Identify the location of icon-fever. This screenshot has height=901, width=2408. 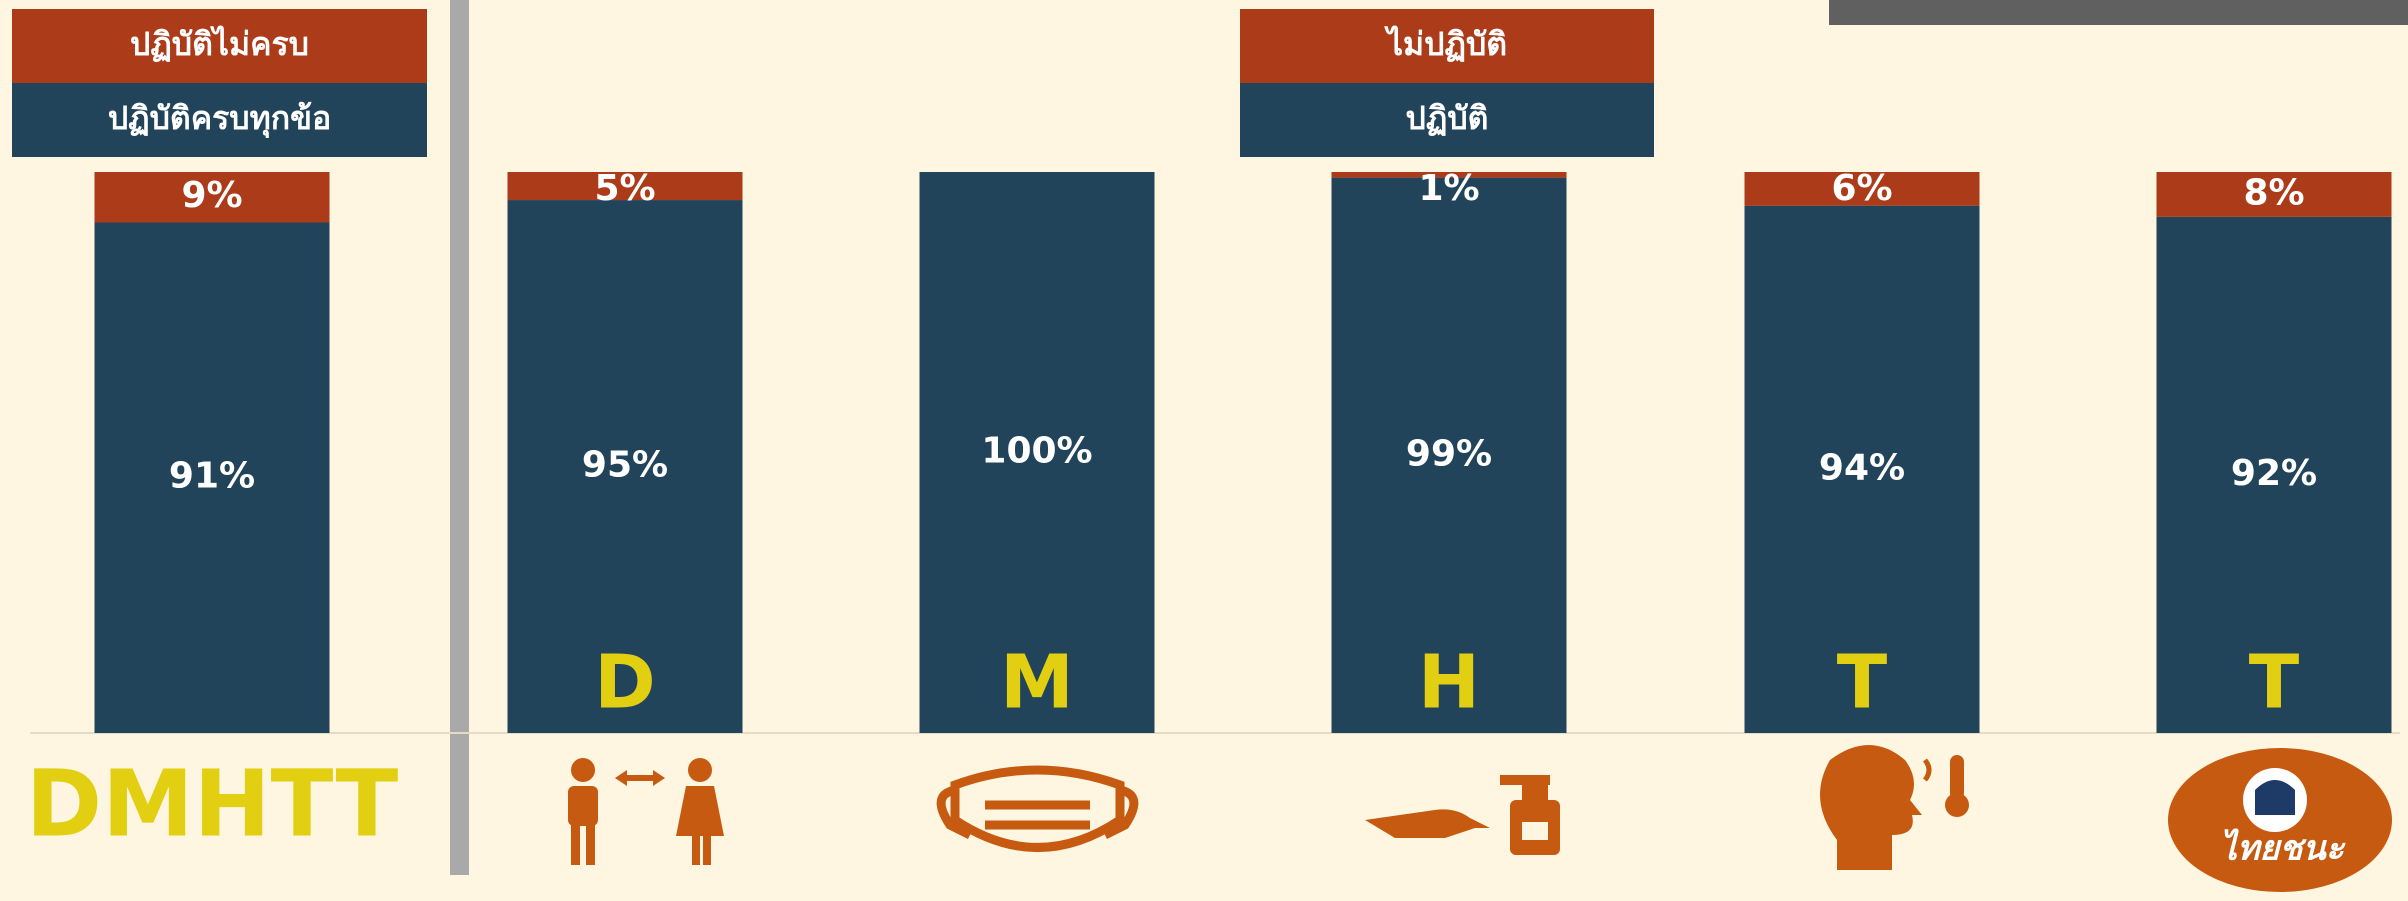
(1894, 807).